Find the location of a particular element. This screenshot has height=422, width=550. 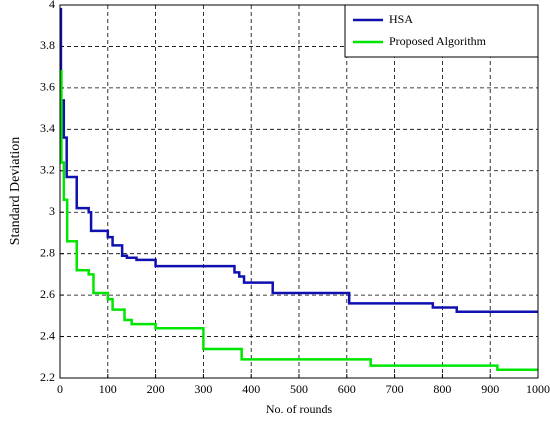

y-tick-label: 2.8 is located at coordinates (47, 252).